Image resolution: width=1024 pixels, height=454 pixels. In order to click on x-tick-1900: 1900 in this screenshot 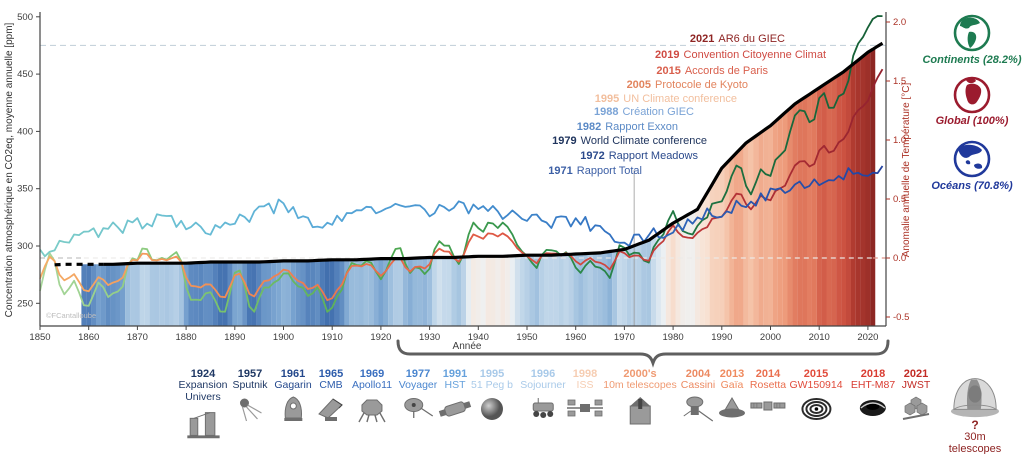, I will do `click(283, 337)`.